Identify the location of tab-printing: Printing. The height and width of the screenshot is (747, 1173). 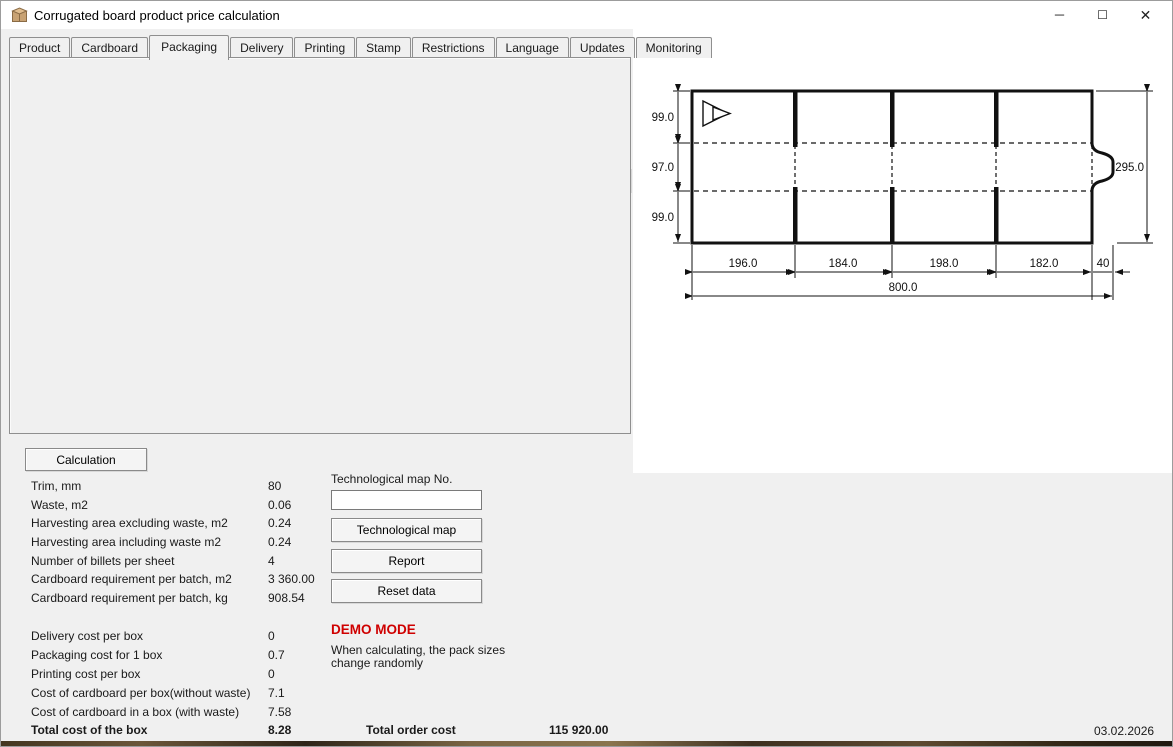
(325, 47).